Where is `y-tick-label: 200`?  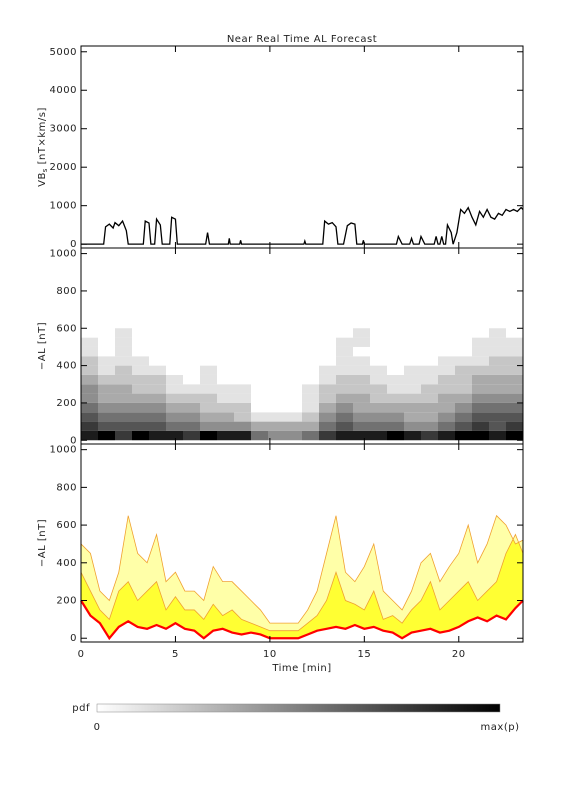
y-tick-label: 200 is located at coordinates (66, 601).